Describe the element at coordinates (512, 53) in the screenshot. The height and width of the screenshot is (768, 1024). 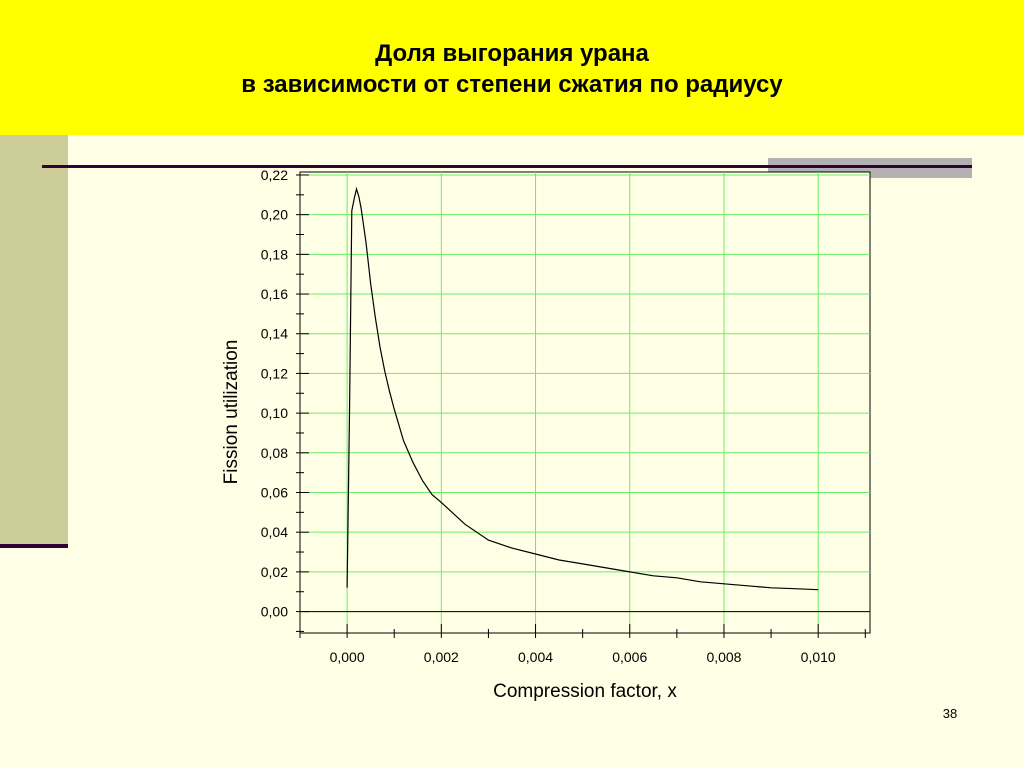
I see `slide-title-line-1: Доля выгорания урана` at that location.